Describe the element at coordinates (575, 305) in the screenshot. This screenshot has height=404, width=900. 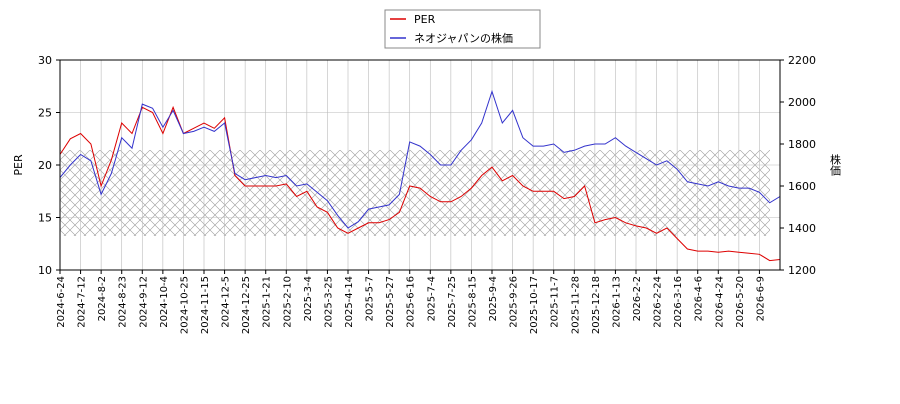
I see `x-tick-label: 2025-11-28` at that location.